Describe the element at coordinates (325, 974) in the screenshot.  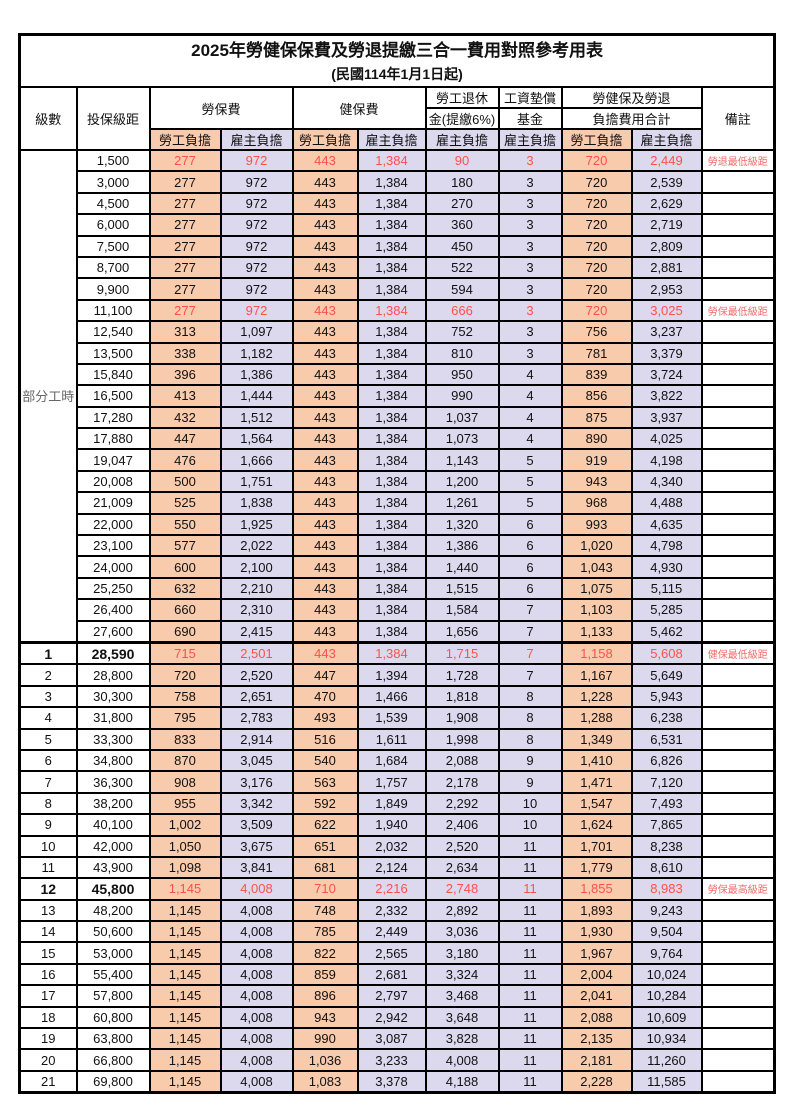
I see `cell-health-employee: 859` at that location.